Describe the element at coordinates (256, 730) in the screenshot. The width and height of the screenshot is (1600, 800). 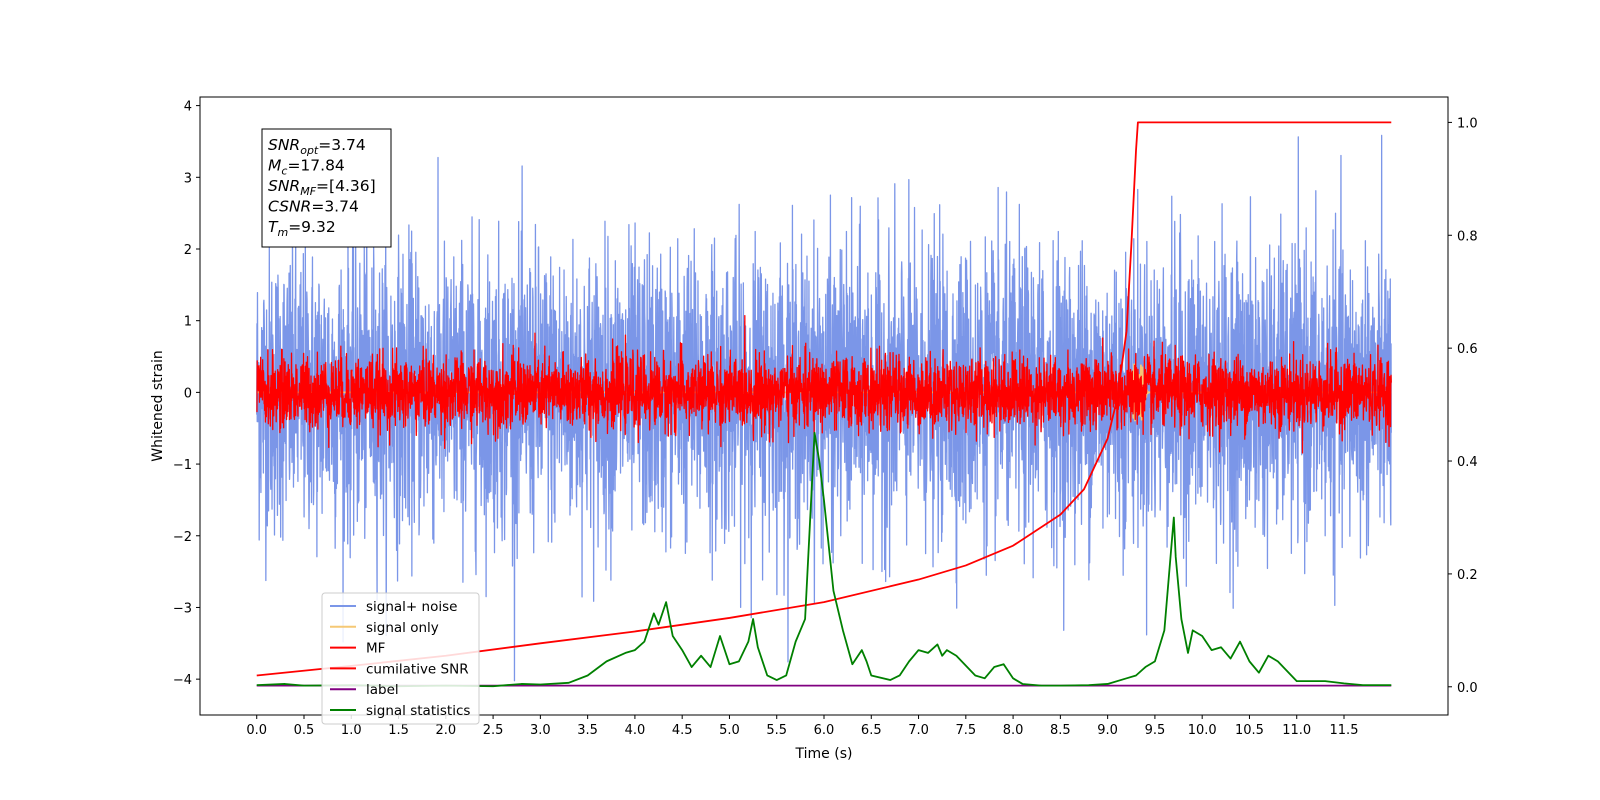
I see `x-tick-label: 0.0` at that location.